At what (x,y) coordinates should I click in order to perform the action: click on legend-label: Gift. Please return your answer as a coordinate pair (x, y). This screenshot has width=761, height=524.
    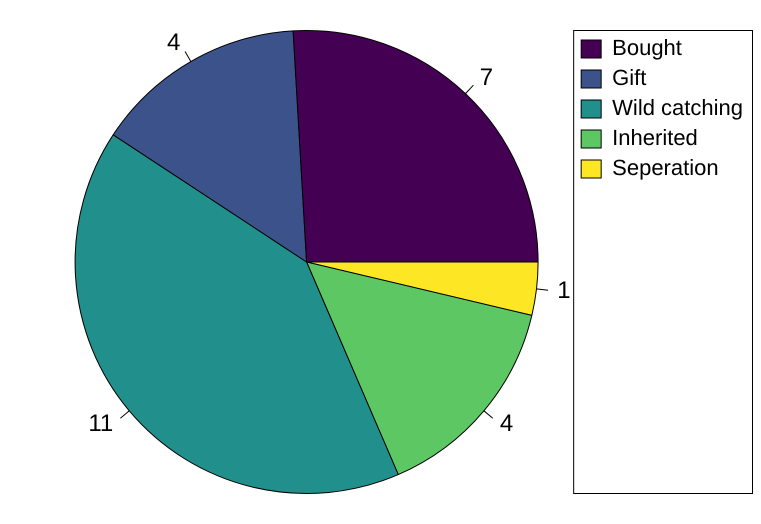
    Looking at the image, I should click on (629, 77).